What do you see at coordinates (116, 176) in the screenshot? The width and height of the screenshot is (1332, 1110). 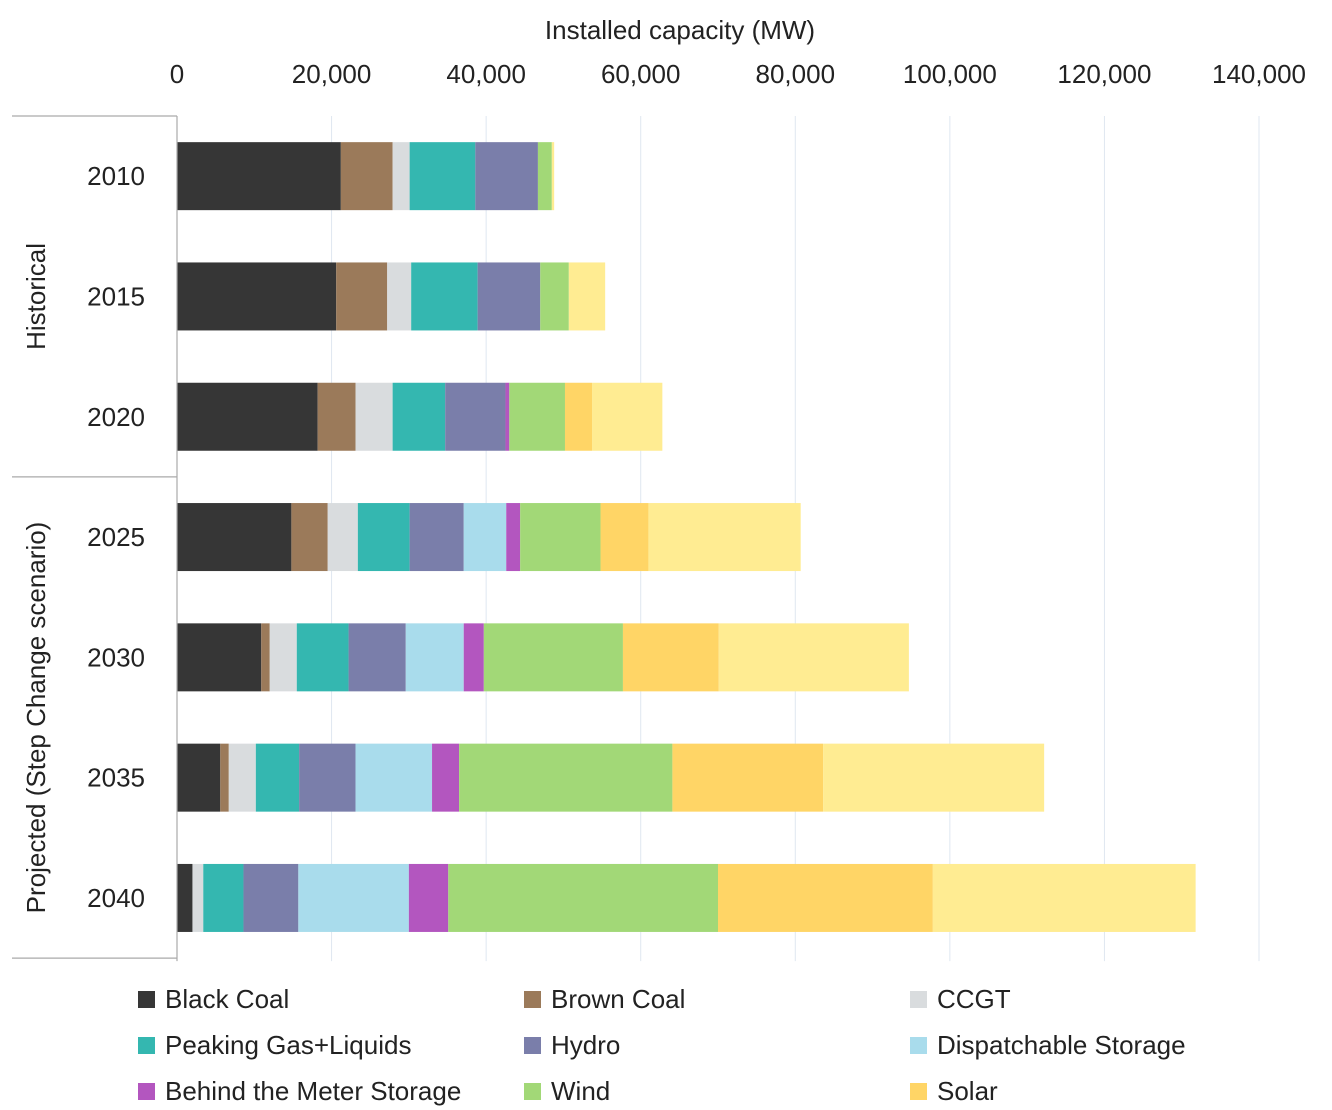 I see `category-label: 2010` at bounding box center [116, 176].